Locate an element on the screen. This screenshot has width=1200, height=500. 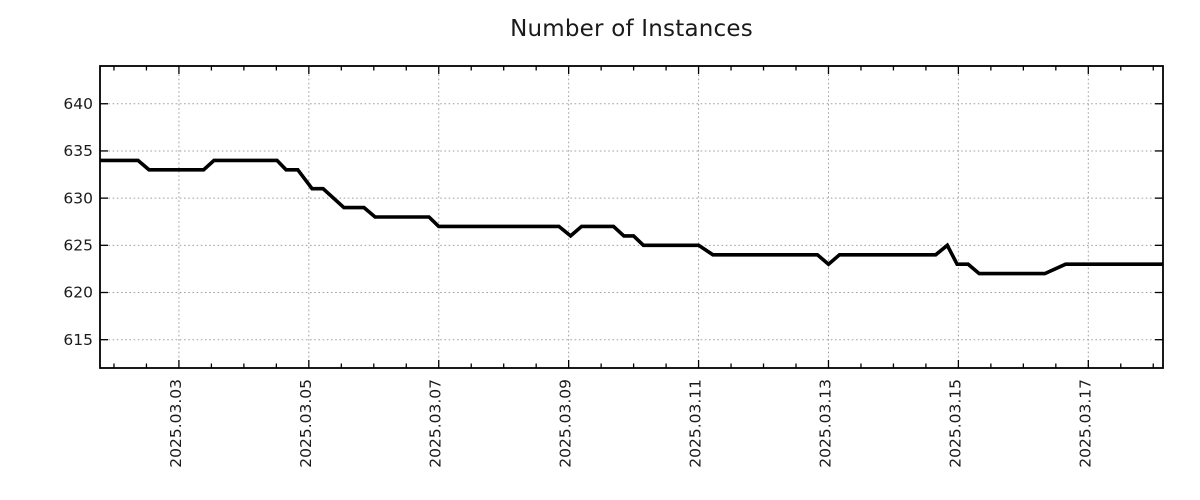
x-tick-label: 2025.03.15 is located at coordinates (955, 423).